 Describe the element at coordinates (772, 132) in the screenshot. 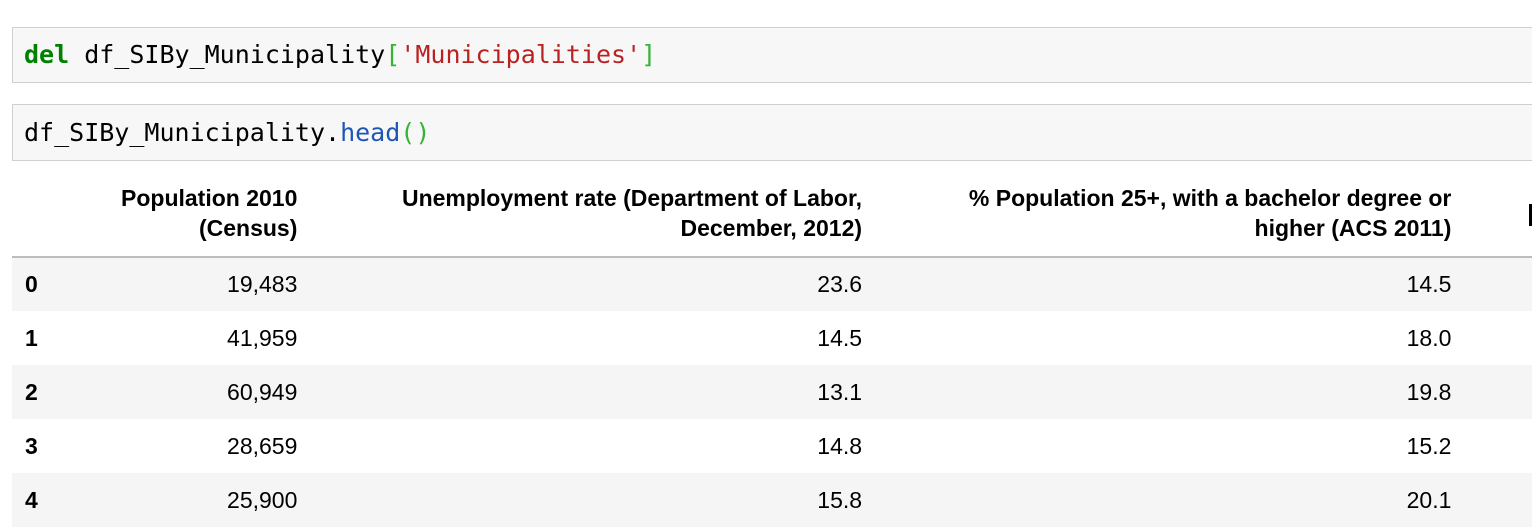

I see `code-cell-head: df_SIBy_Municipality.head()` at that location.